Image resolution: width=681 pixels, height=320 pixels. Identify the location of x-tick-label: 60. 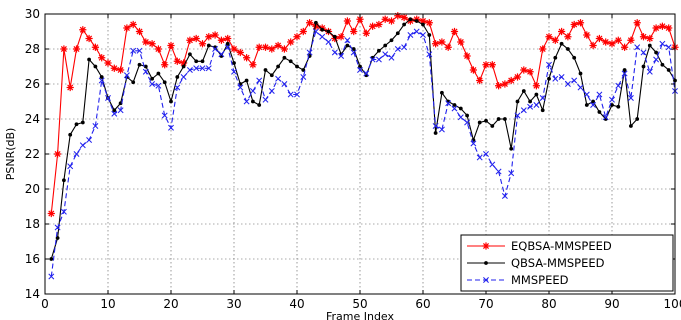
(422, 304).